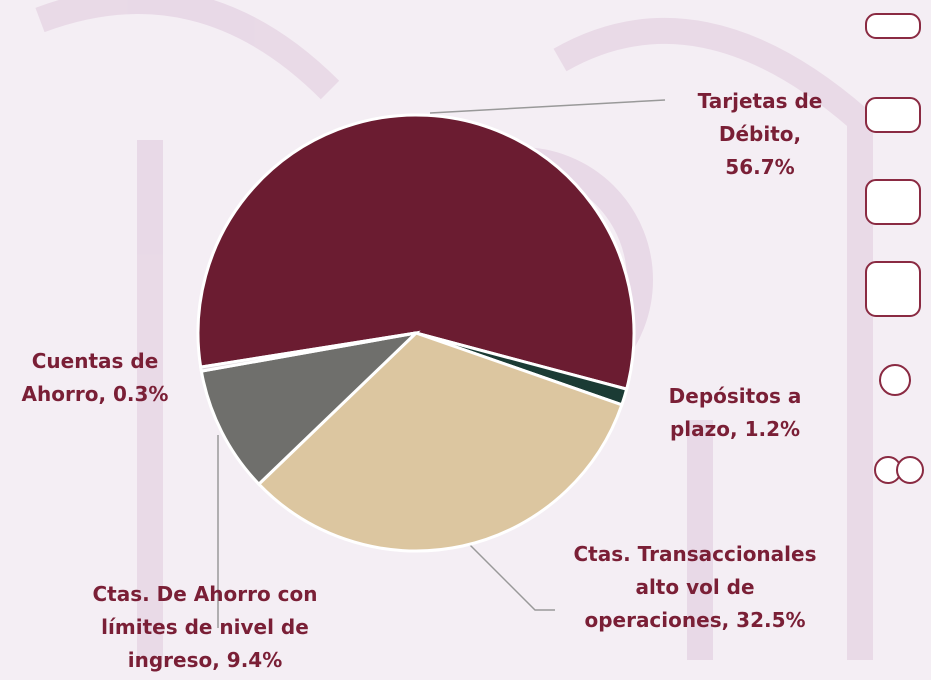 The image size is (931, 680). I want to click on slice-label: Tarjetas de Débito, 56.7%, so click(760, 134).